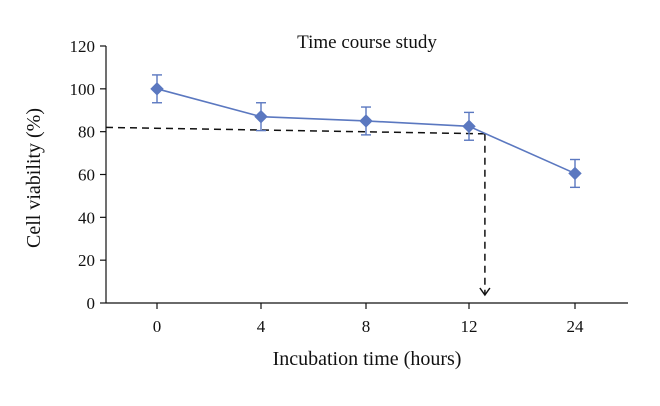 The image size is (660, 406). I want to click on x-tick-label: 8, so click(366, 326).